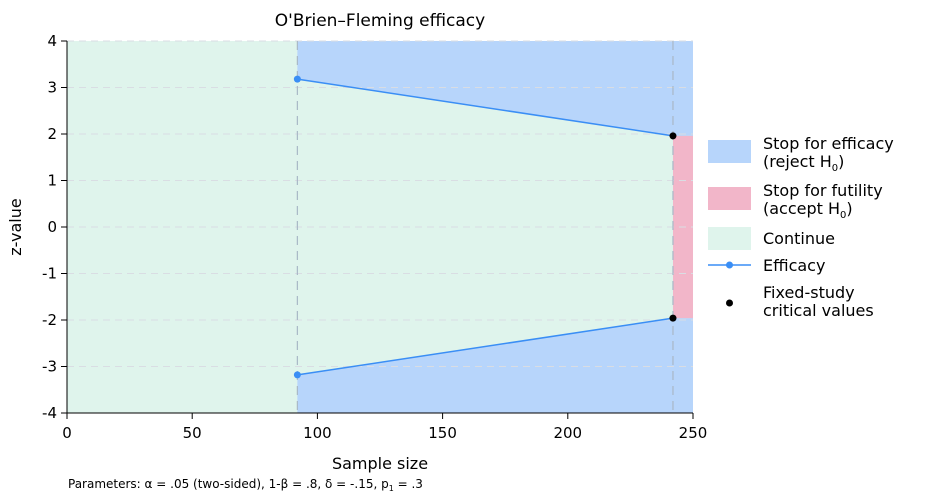 The height and width of the screenshot is (496, 939). Describe the element at coordinates (49, 367) in the screenshot. I see `y-tick-label: -3` at that location.